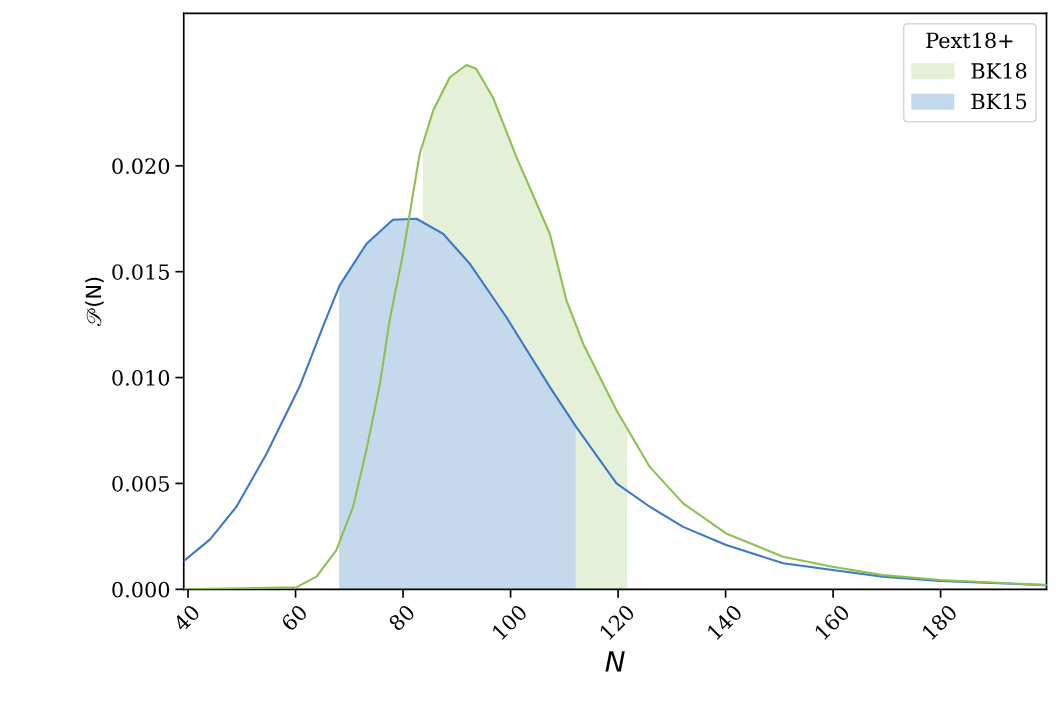  Describe the element at coordinates (140, 272) in the screenshot. I see `y-tick-label: 0.015` at that location.